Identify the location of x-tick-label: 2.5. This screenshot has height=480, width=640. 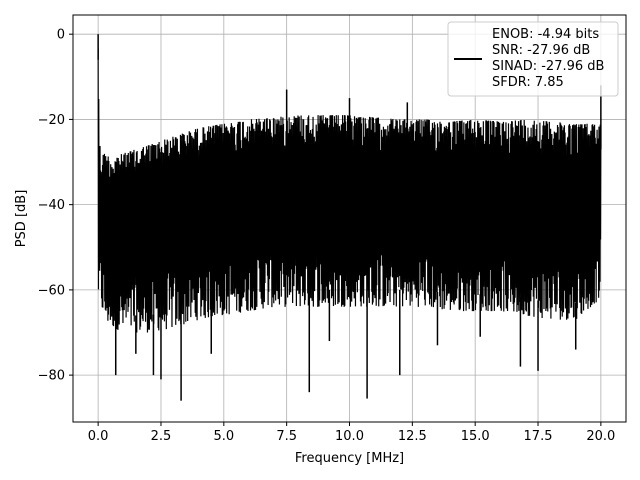
(161, 436).